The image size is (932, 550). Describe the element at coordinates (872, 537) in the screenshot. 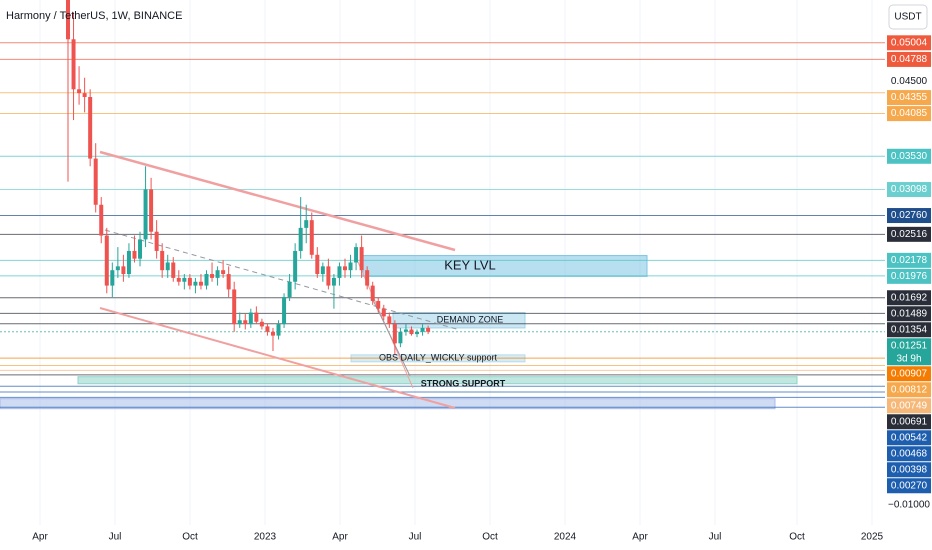

I see `x-tick-label: 2025` at that location.